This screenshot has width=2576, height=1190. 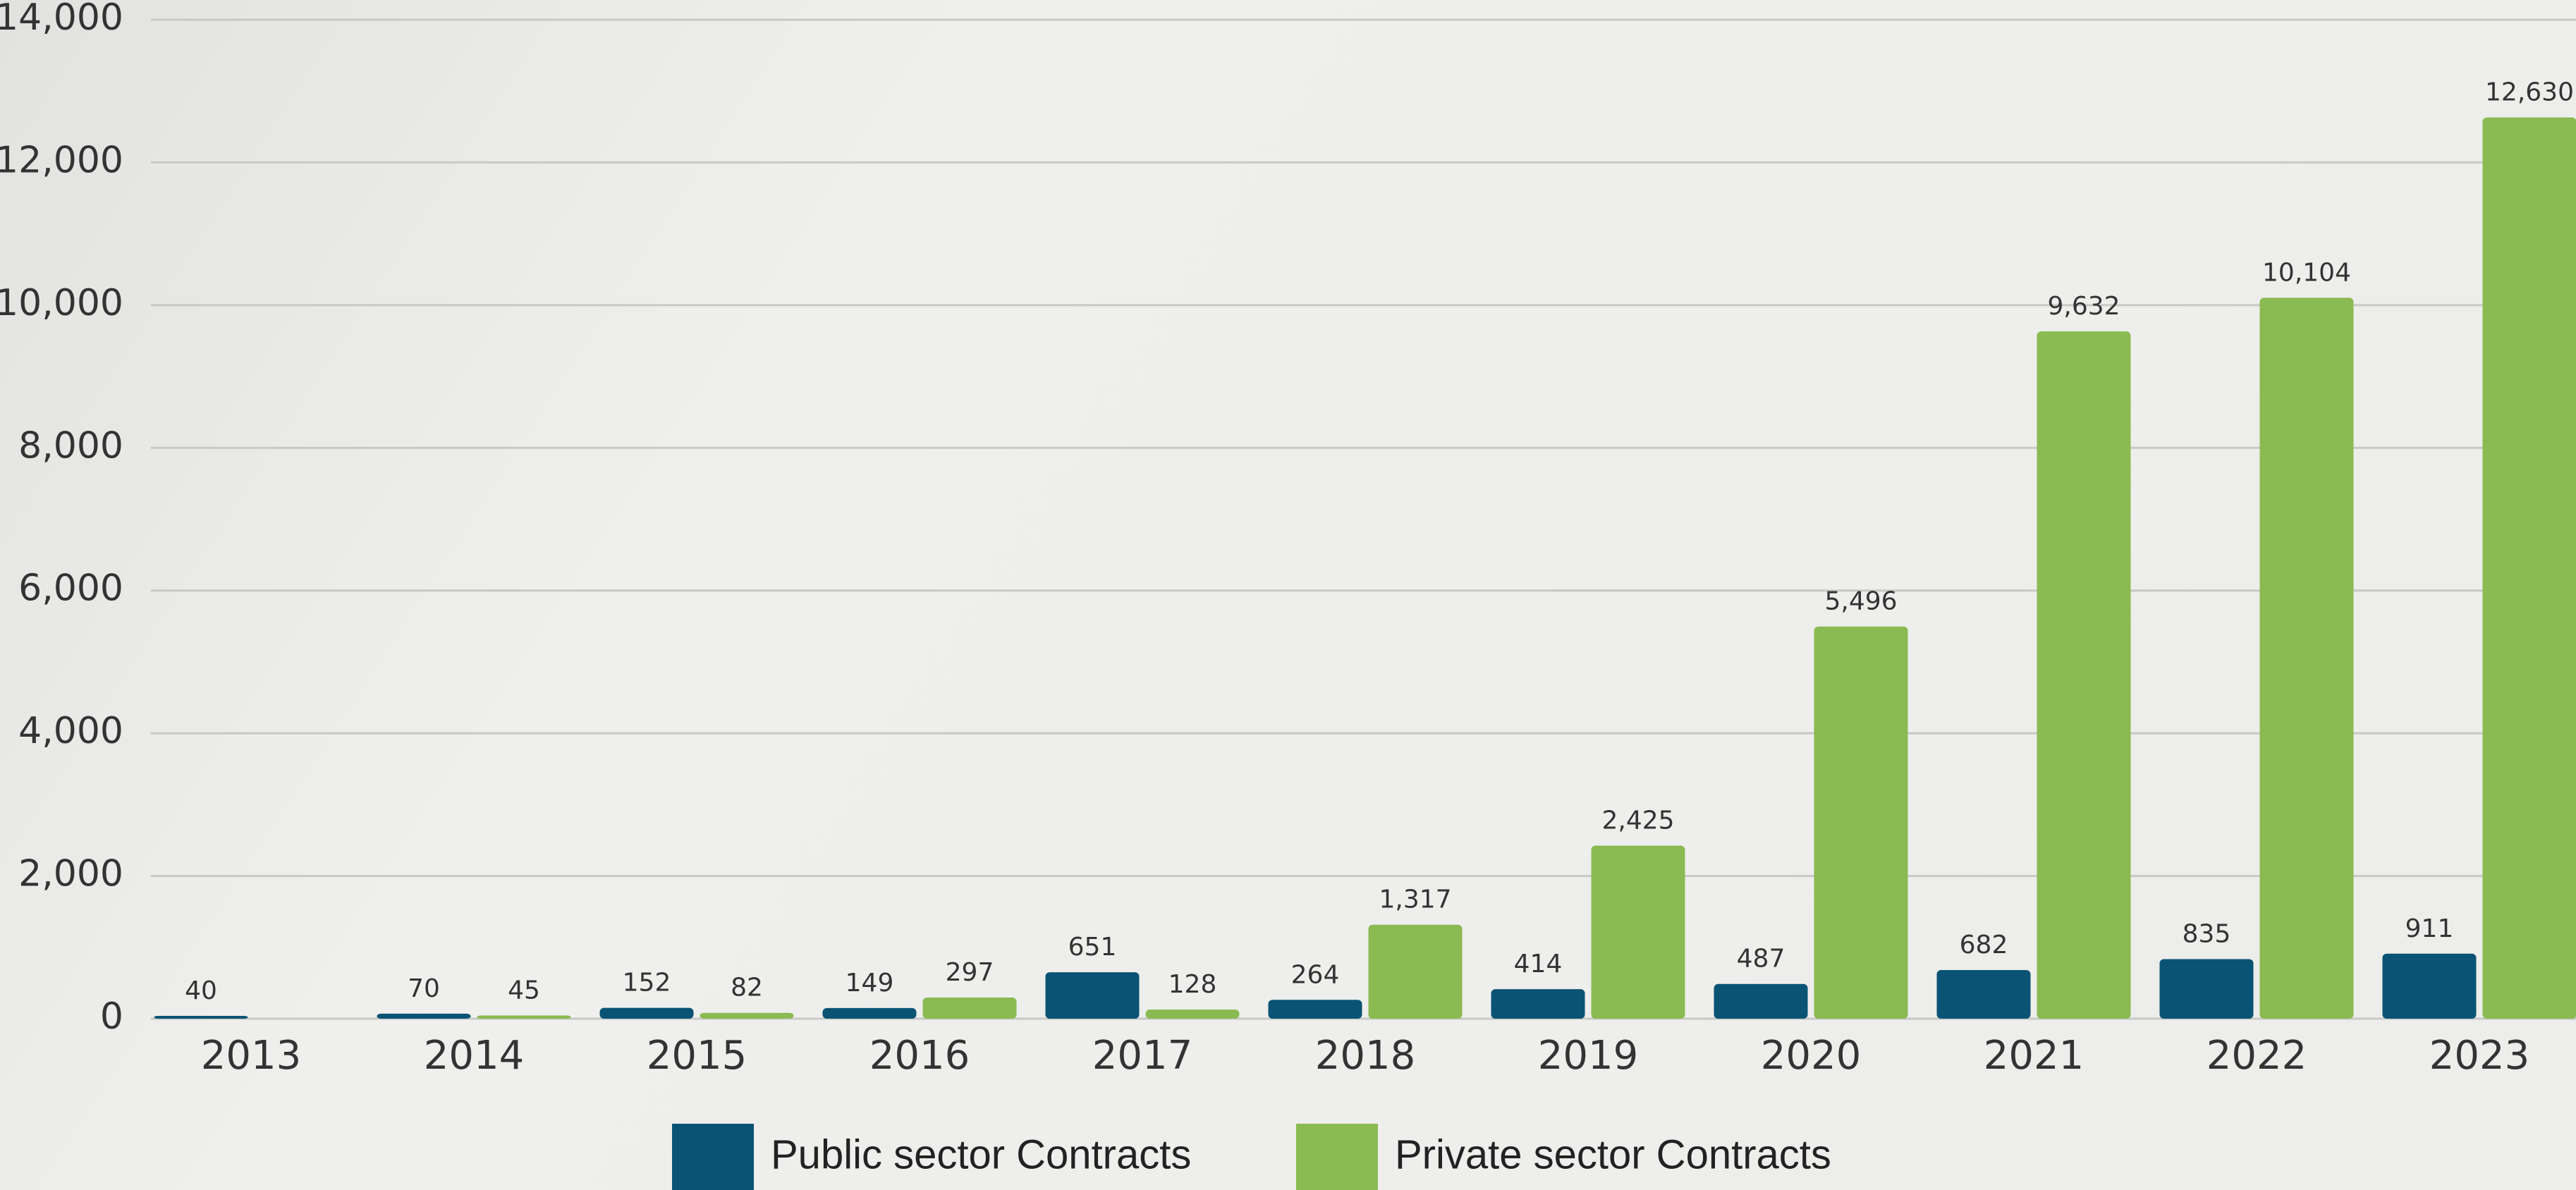 I want to click on x-tick-label: 2020, so click(x=1812, y=1056).